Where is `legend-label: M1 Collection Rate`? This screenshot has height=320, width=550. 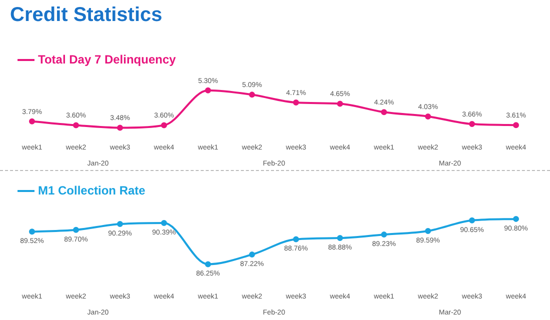
legend-label: M1 Collection Rate is located at coordinates (92, 190).